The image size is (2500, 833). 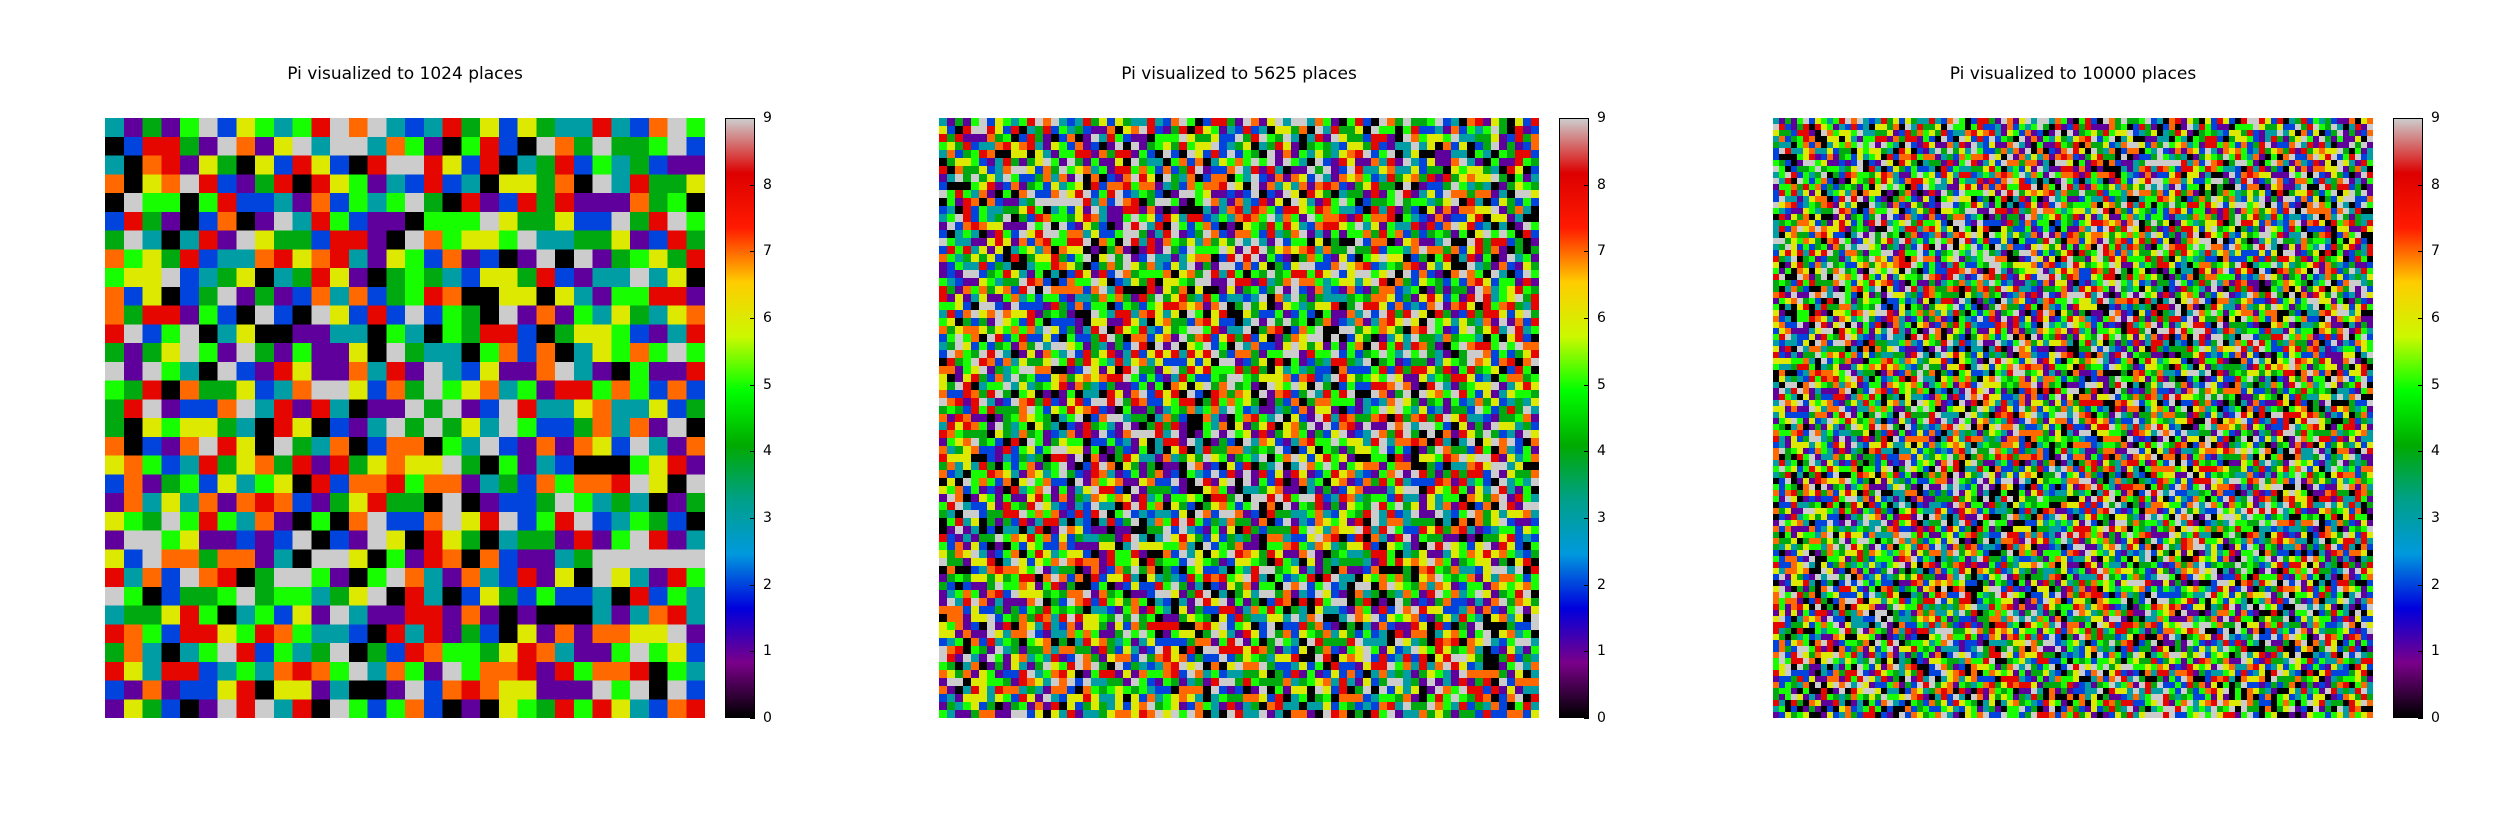 I want to click on chart-title-1: Pi visualized to 1024 places, so click(x=405, y=74).